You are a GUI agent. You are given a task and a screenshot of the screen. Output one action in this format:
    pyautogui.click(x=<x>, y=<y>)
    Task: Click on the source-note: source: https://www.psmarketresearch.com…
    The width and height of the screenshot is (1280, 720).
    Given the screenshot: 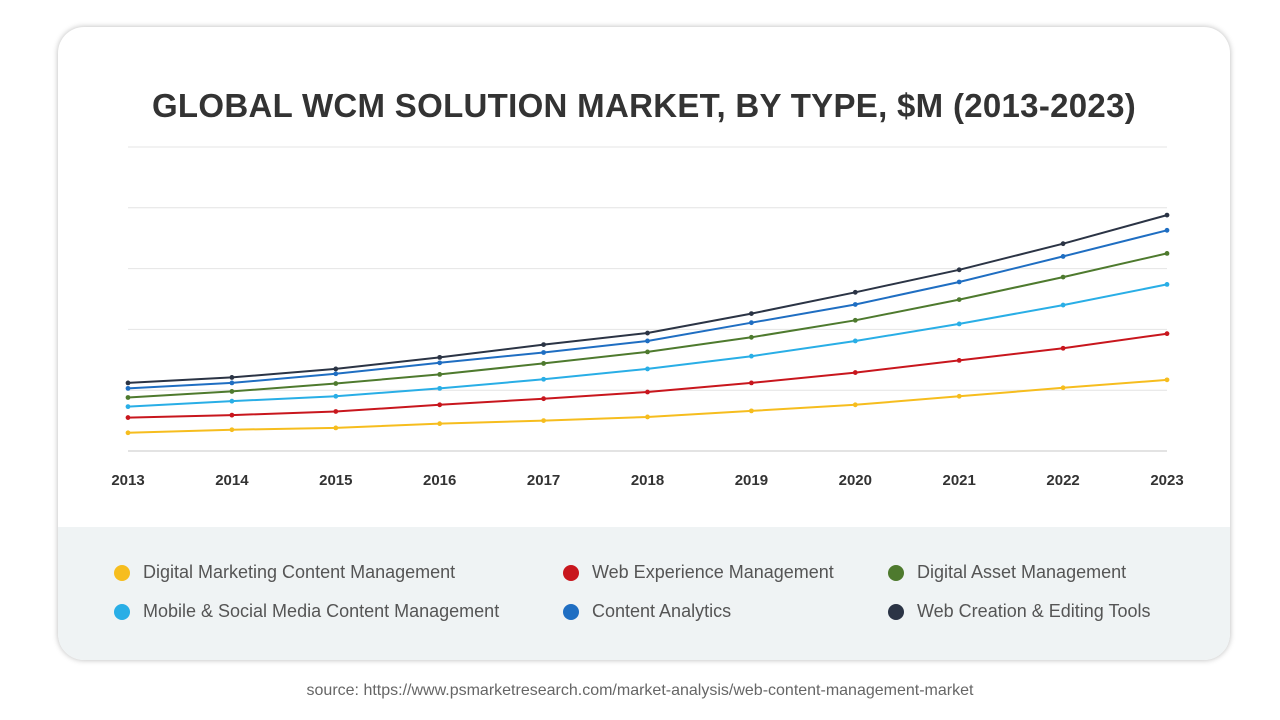 What is the action you would take?
    pyautogui.click(x=640, y=690)
    